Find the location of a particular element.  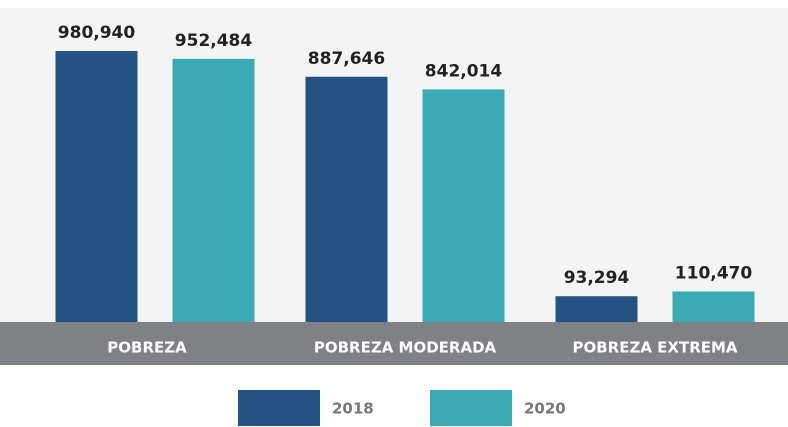

x-tick-label: POBREZA MODERADA is located at coordinates (405, 348).